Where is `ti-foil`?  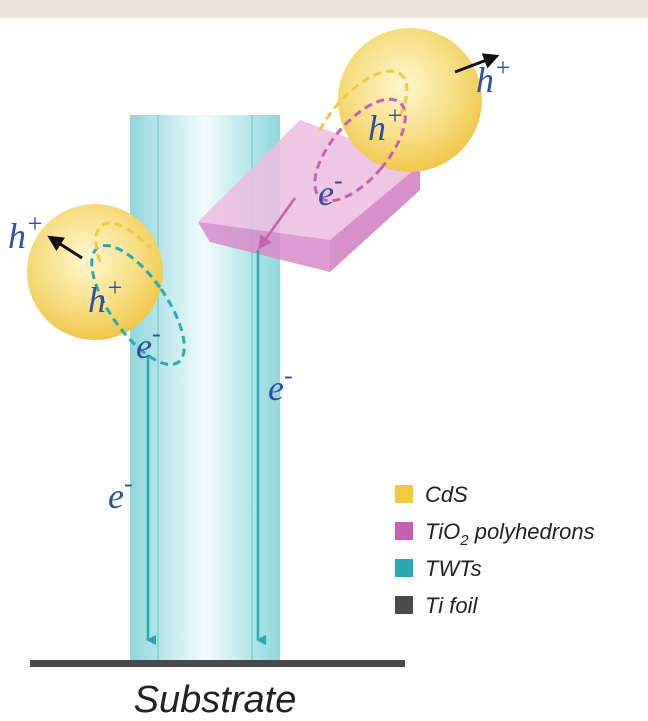 ti-foil is located at coordinates (217, 663).